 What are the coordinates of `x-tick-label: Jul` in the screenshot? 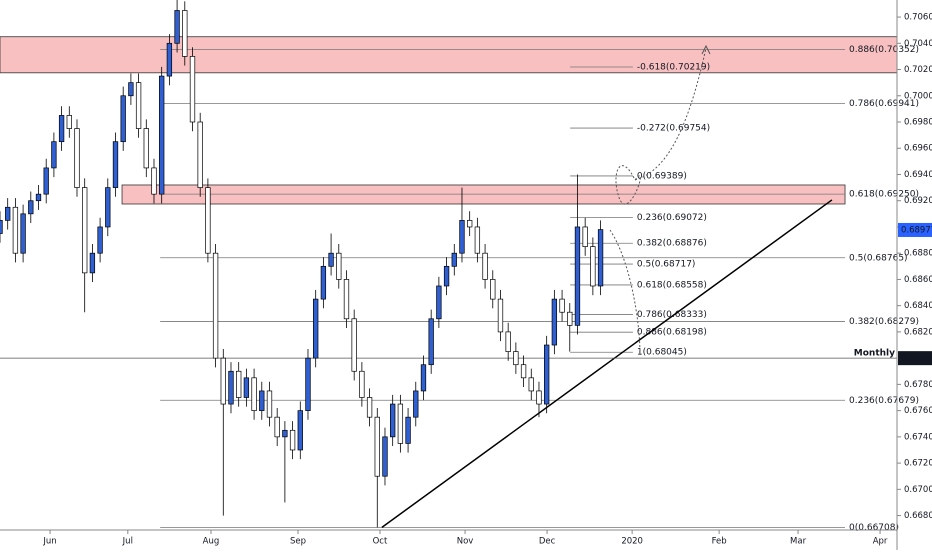 It's located at (127, 542).